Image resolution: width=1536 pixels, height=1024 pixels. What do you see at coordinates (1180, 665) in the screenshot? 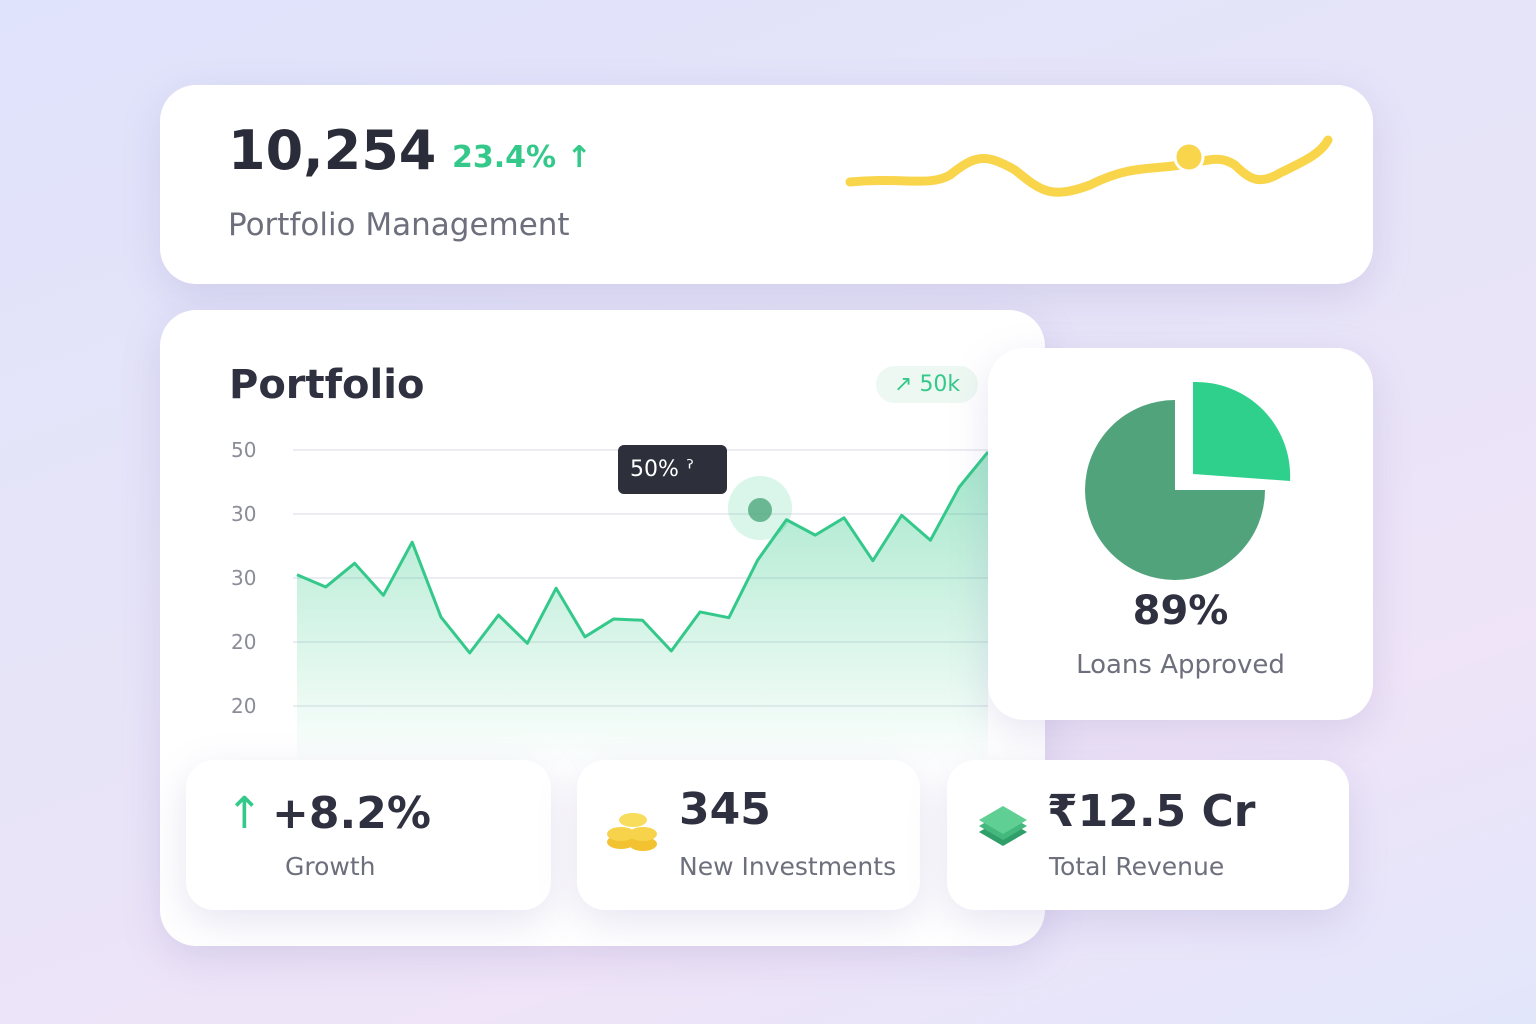
I see `loans-label: Loans Approved` at bounding box center [1180, 665].